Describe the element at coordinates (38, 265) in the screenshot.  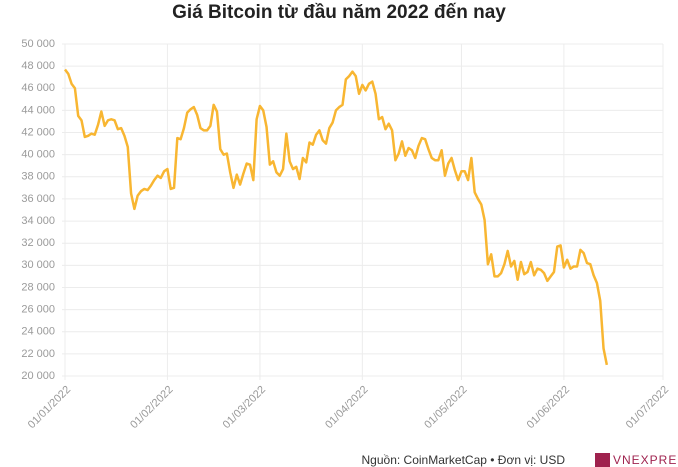
I see `y-tick-label: 30 000` at that location.